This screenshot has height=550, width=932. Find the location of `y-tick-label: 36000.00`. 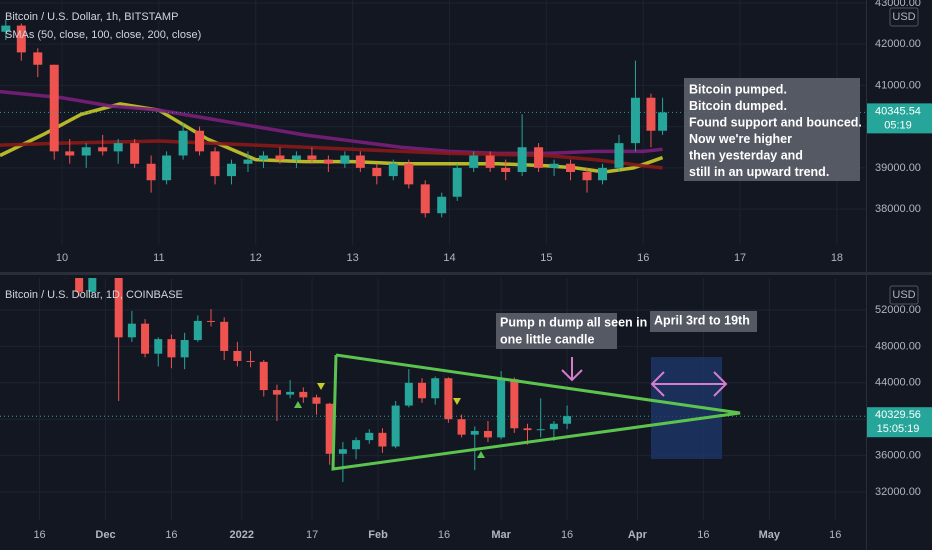

y-tick-label: 36000.00 is located at coordinates (898, 455).